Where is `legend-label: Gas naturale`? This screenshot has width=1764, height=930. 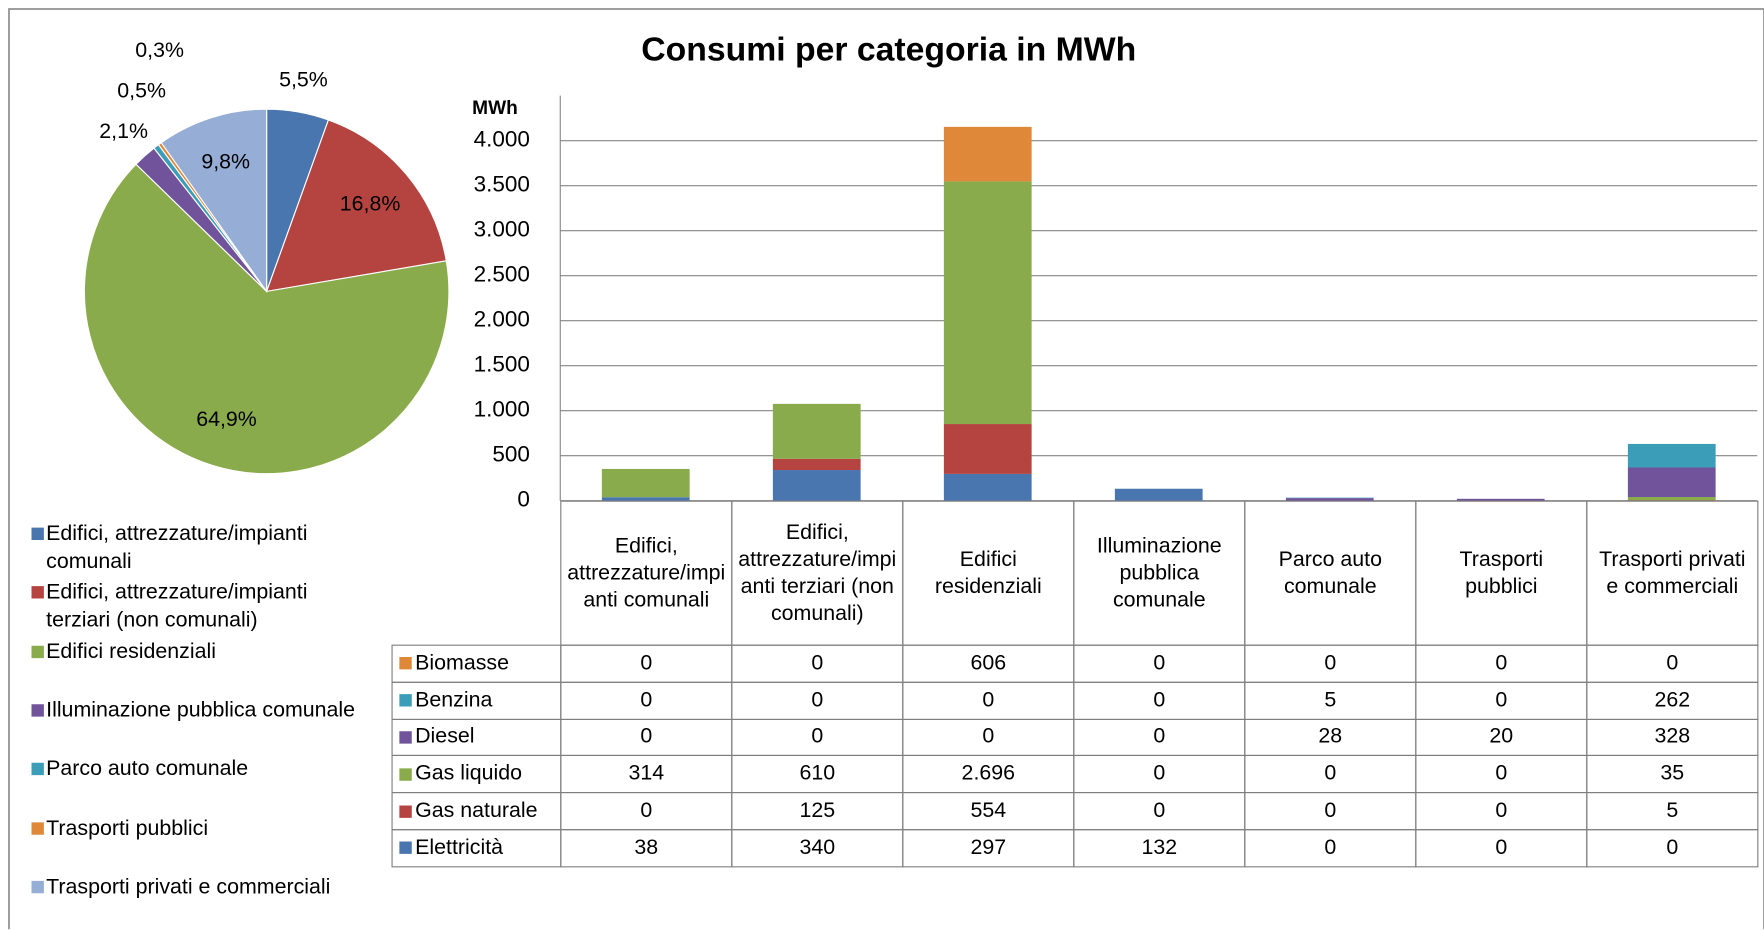
legend-label: Gas naturale is located at coordinates (476, 810).